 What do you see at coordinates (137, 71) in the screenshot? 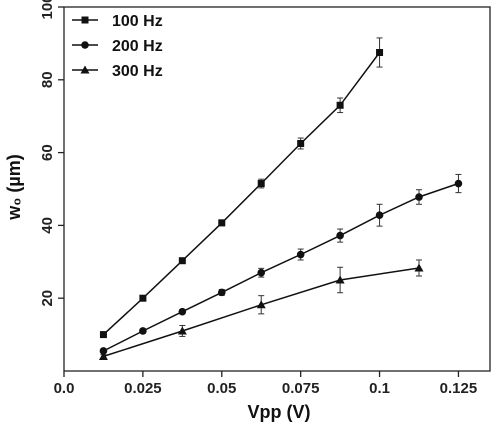
I see `legend-label: 300 Hz` at bounding box center [137, 71].